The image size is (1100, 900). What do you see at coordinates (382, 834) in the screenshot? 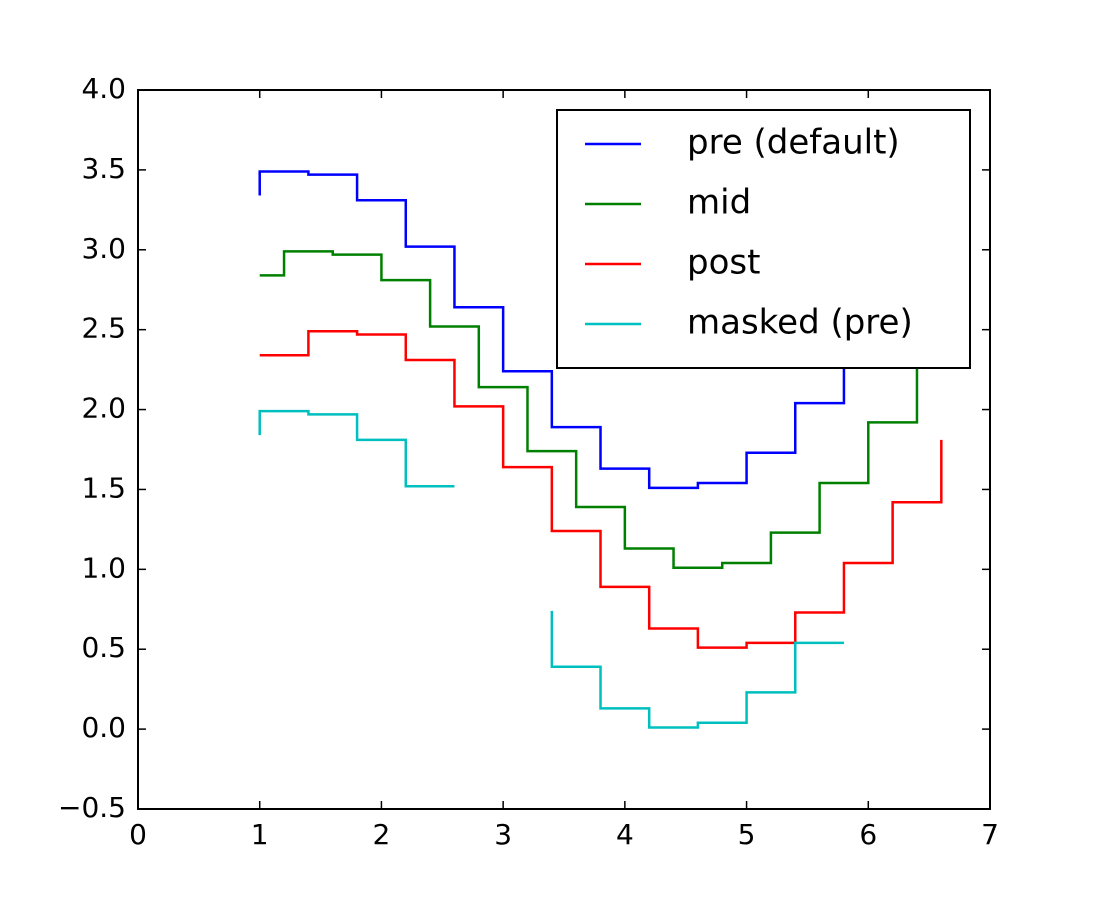
I see `x-tick-label: 2` at bounding box center [382, 834].